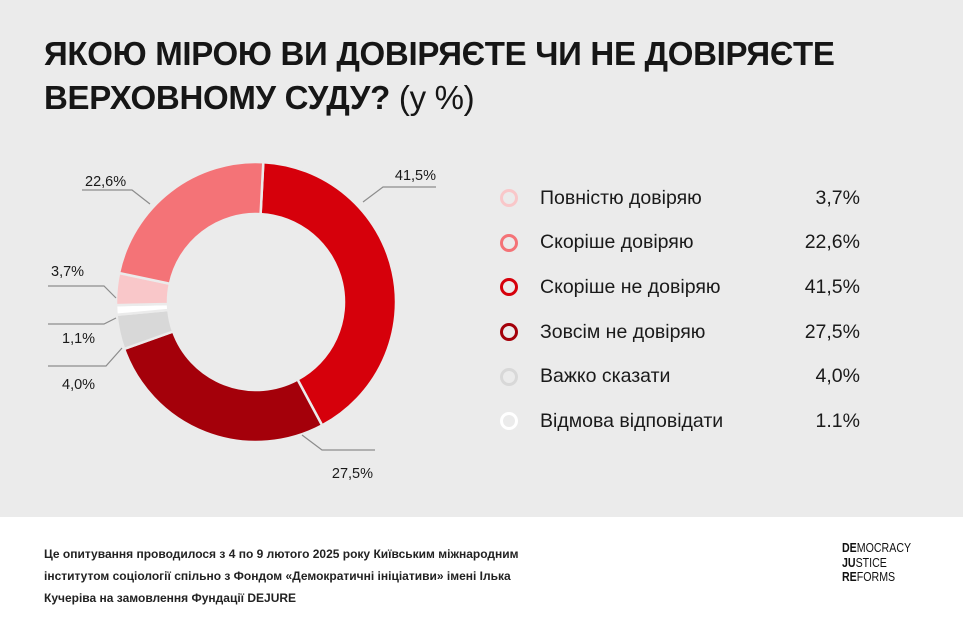 The image size is (963, 620). I want to click on logo-line-1: DEMOCRACY, so click(877, 548).